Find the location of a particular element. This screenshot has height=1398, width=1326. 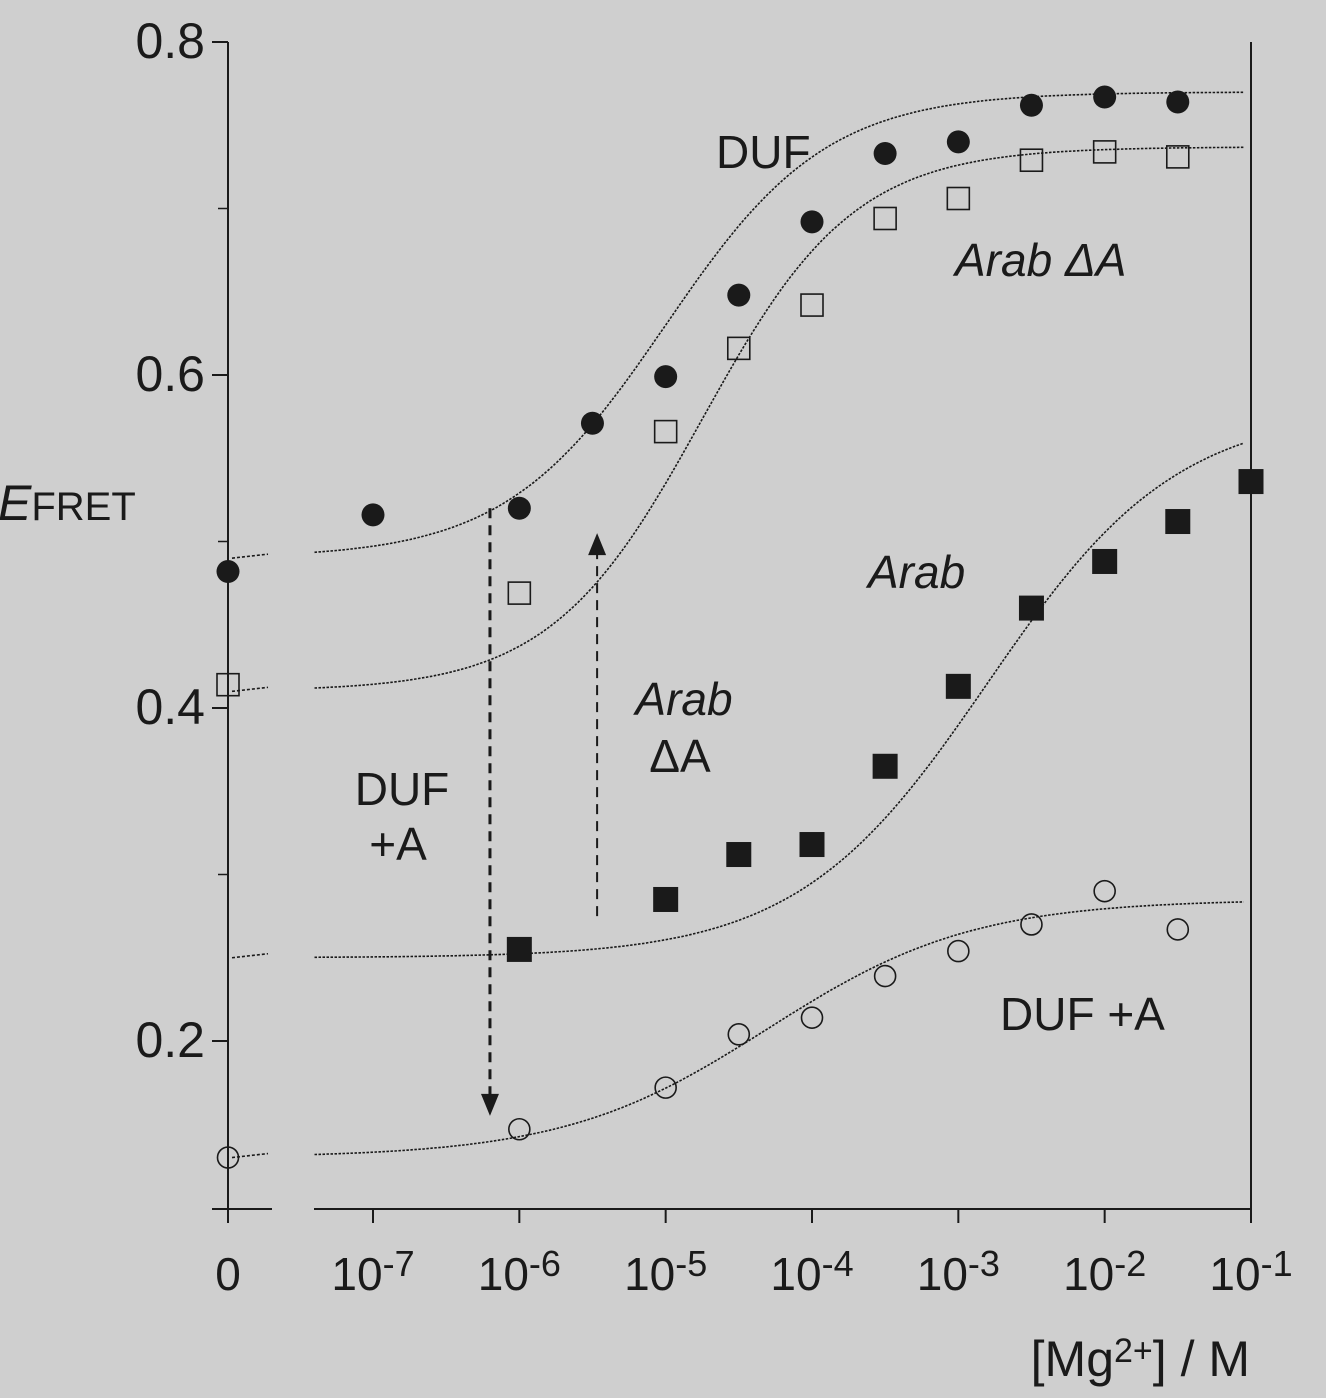

series-label-duf-plus-a: DUF +A is located at coordinates (1082, 1014).